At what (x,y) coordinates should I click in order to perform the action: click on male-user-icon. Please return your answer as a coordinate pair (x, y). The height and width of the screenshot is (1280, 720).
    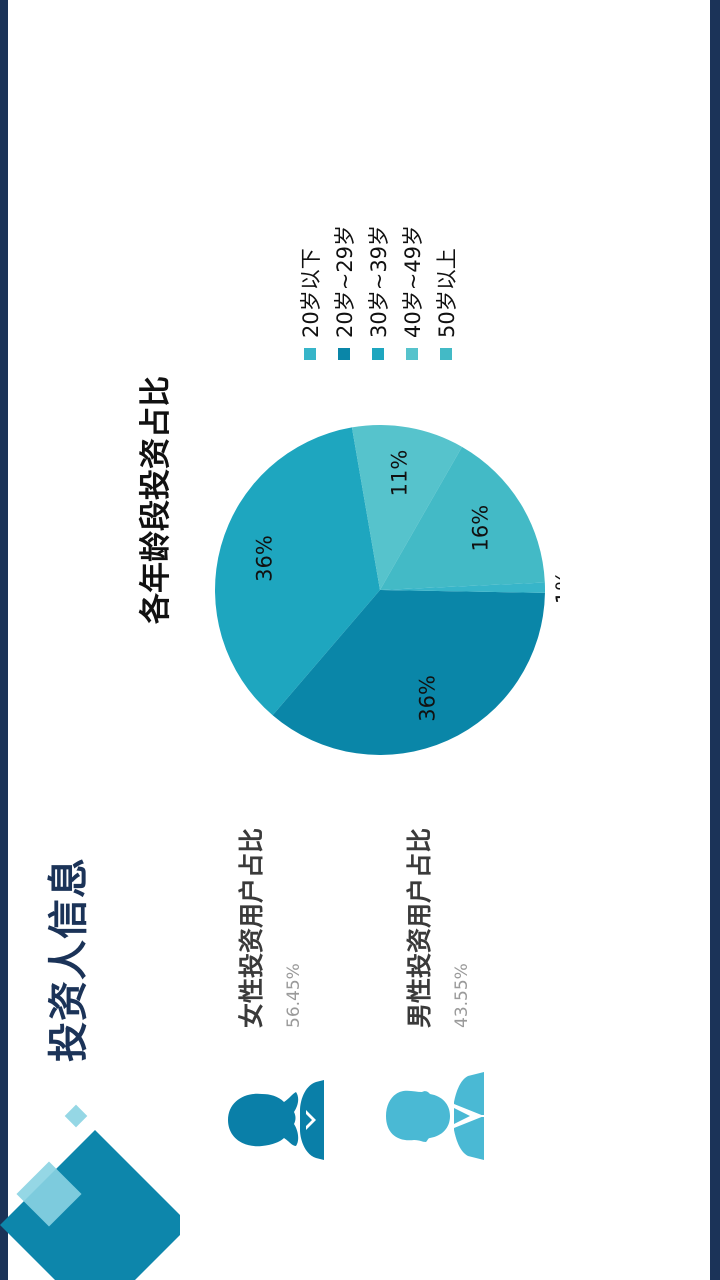
    Looking at the image, I should click on (435, 1116).